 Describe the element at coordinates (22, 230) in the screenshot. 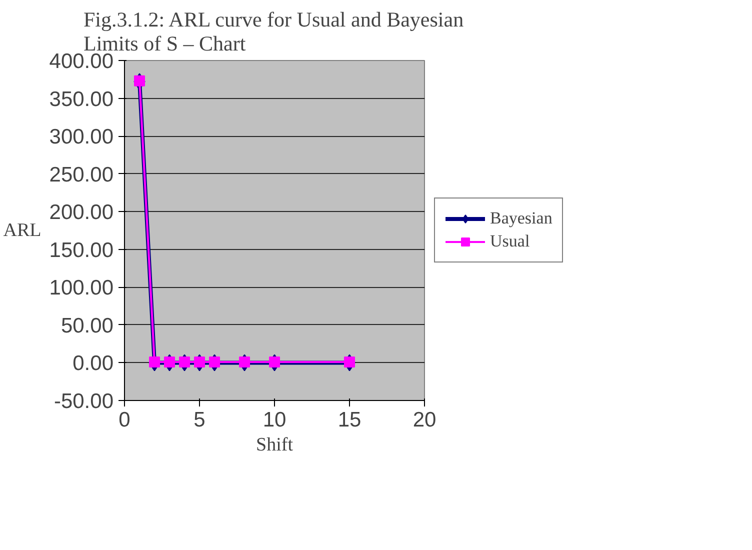

I see `y-axis-title: ARL` at that location.